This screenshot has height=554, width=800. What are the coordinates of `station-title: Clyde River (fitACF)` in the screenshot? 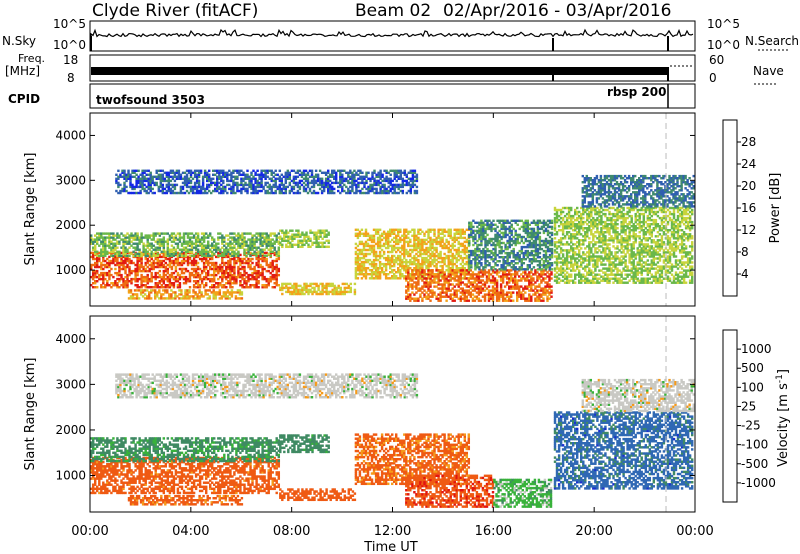 It's located at (175, 11).